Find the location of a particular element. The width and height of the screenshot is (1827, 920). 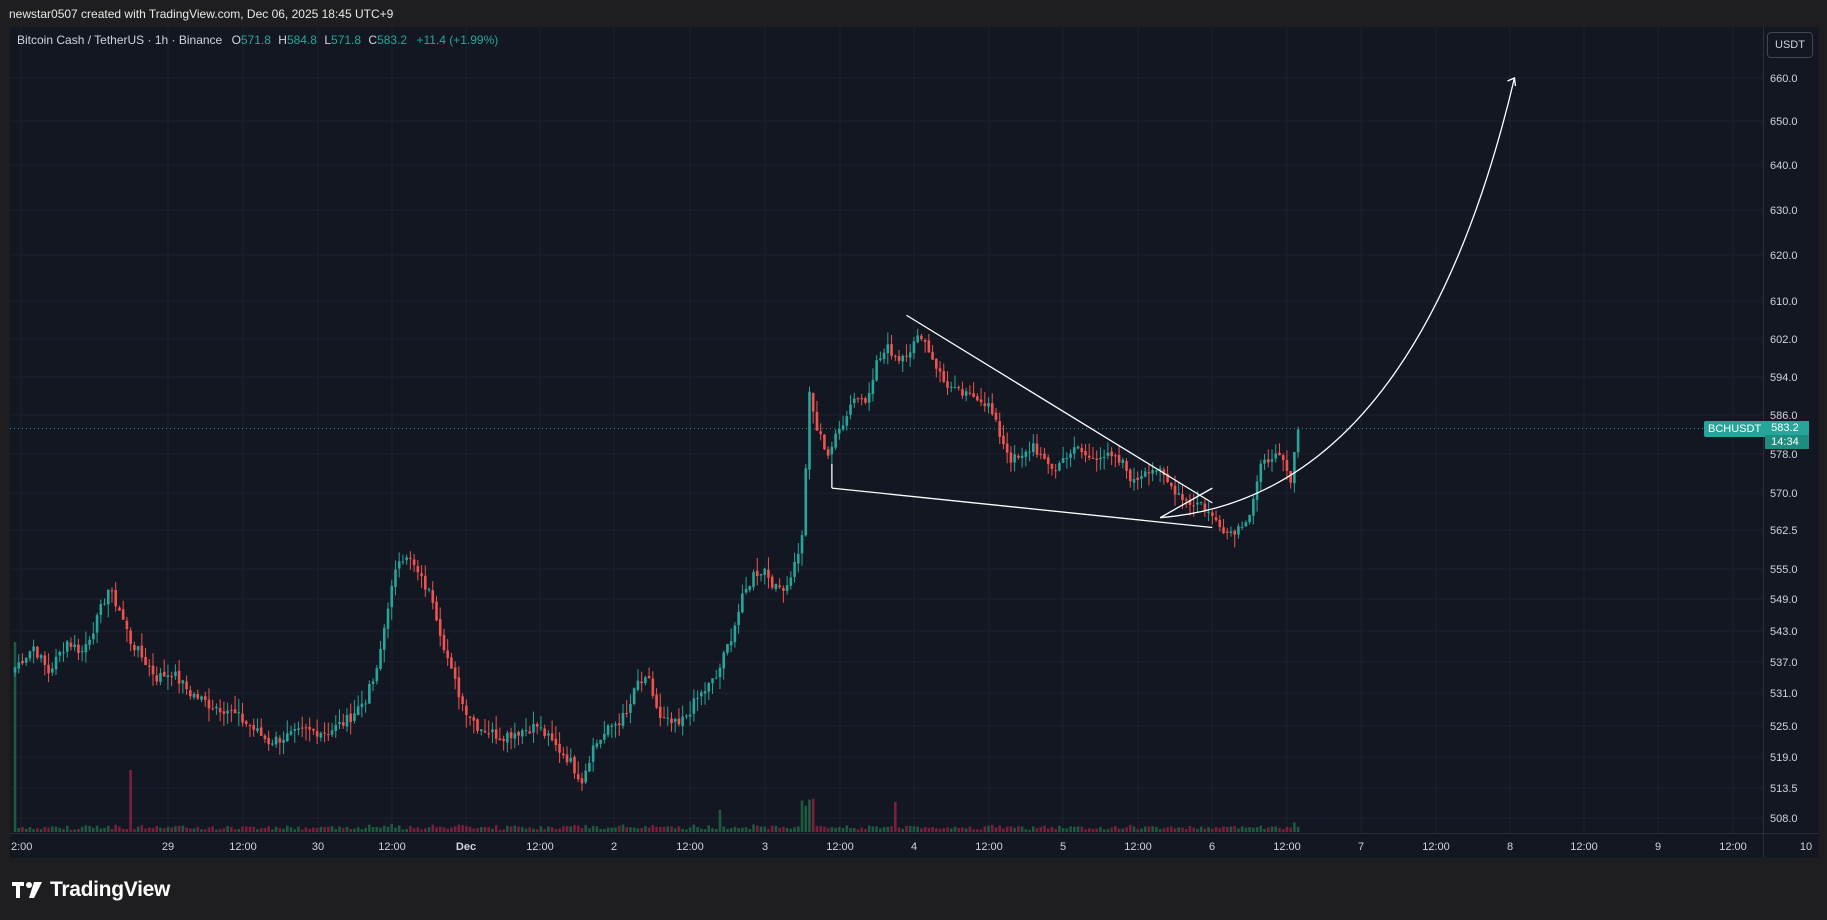

wedge-lower-line is located at coordinates (1022, 508).